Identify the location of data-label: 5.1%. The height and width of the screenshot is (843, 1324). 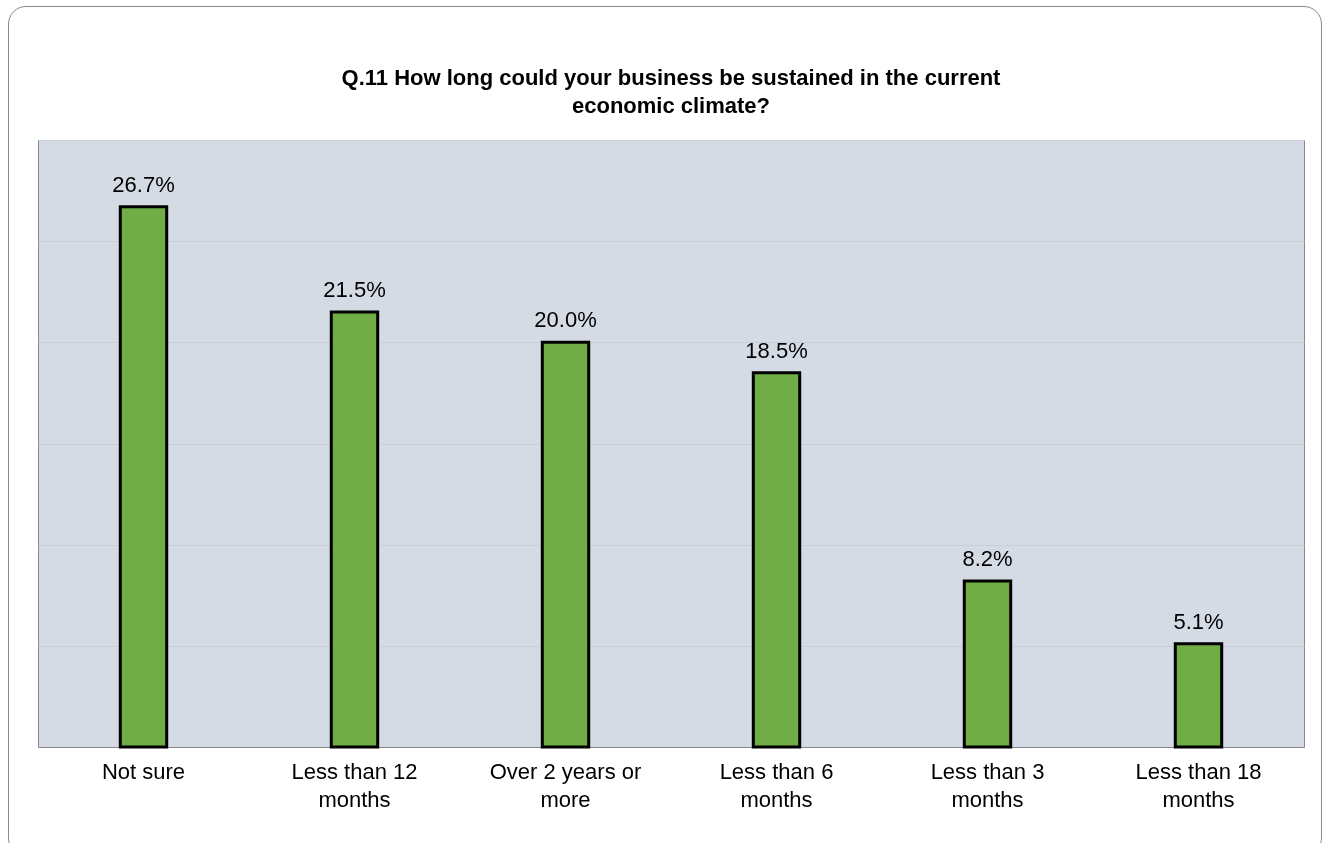
(1198, 621).